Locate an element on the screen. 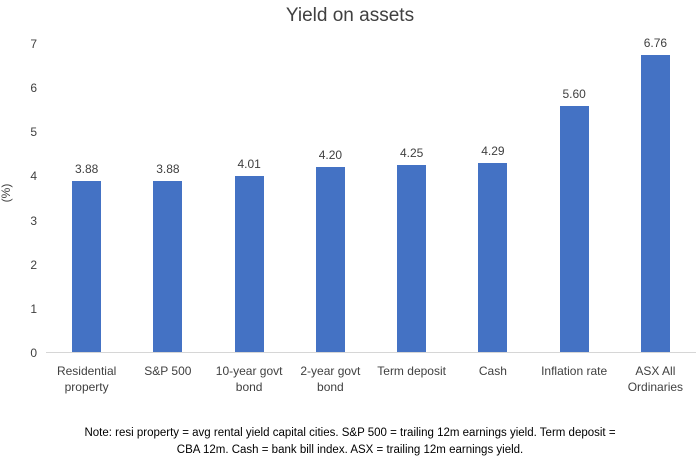  bar-3: 4.01 is located at coordinates (249, 254).